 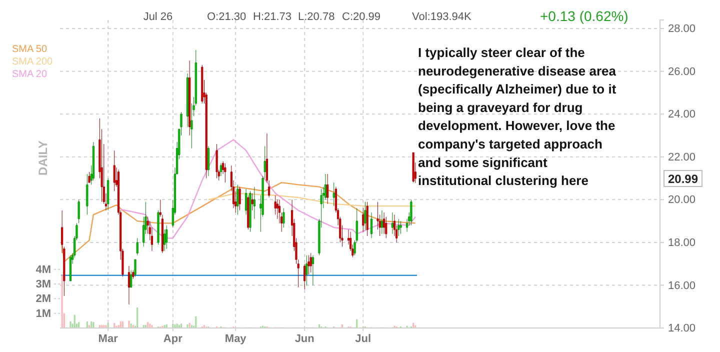 What do you see at coordinates (584, 16) in the screenshot?
I see `annotation: +0.13 (0.62%)` at bounding box center [584, 16].